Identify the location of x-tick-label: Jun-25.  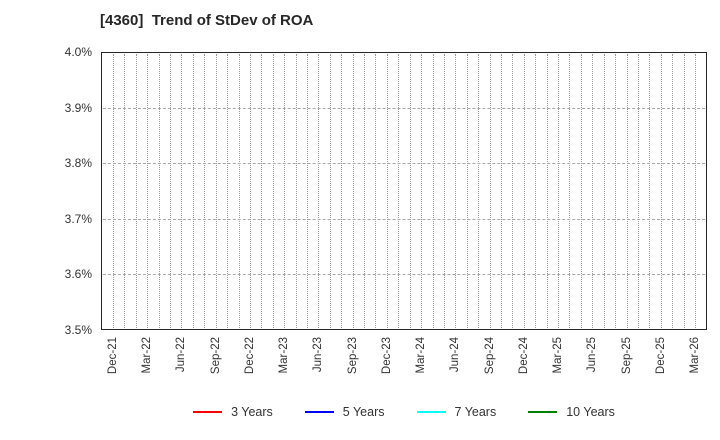
(592, 355).